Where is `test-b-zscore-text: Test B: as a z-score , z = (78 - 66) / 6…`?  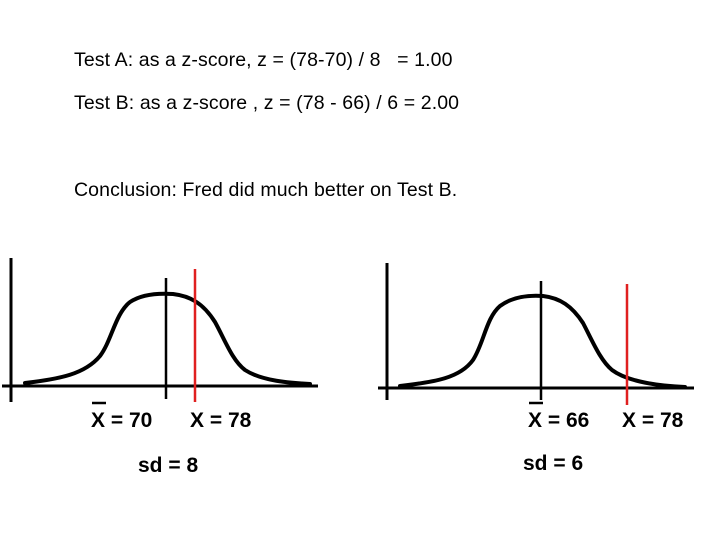
test-b-zscore-text: Test B: as a z-score , z = (78 - 66) / 6… is located at coordinates (267, 103).